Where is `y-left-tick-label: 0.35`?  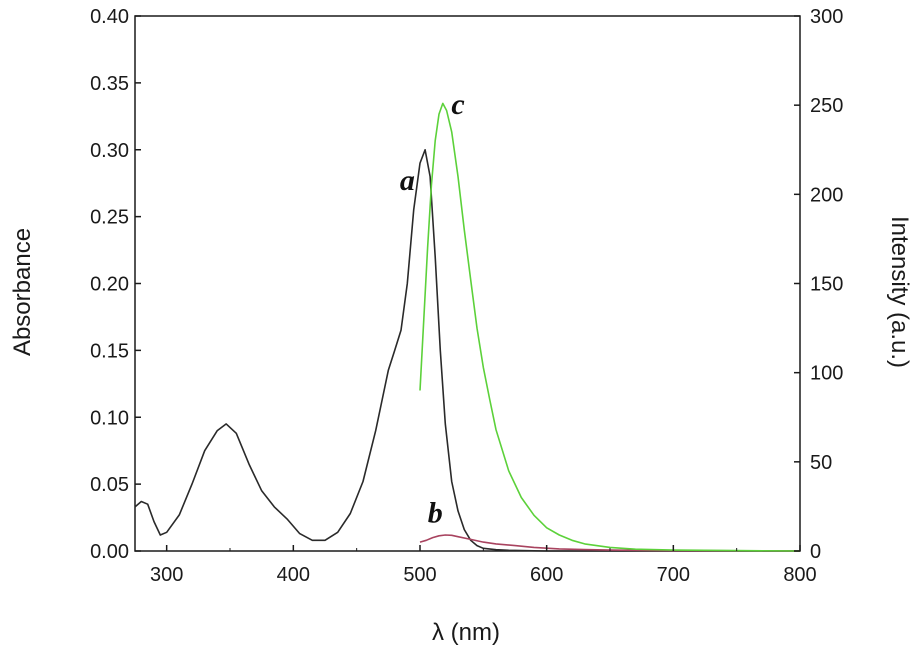 y-left-tick-label: 0.35 is located at coordinates (109, 84).